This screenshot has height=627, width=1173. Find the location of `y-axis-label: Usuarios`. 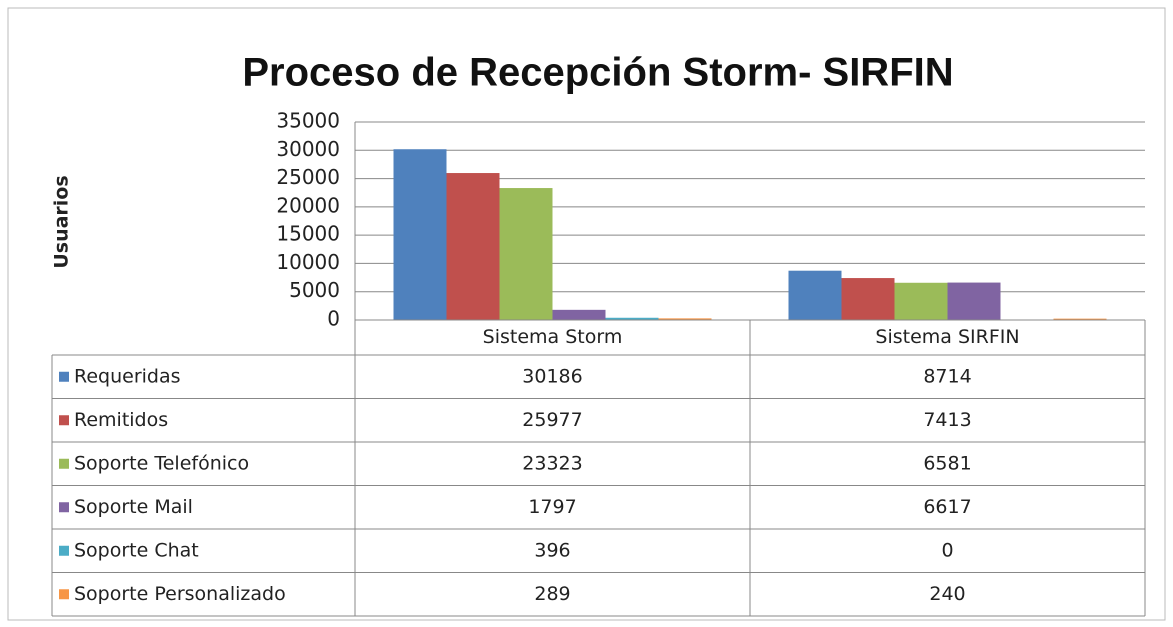

y-axis-label: Usuarios is located at coordinates (62, 221).